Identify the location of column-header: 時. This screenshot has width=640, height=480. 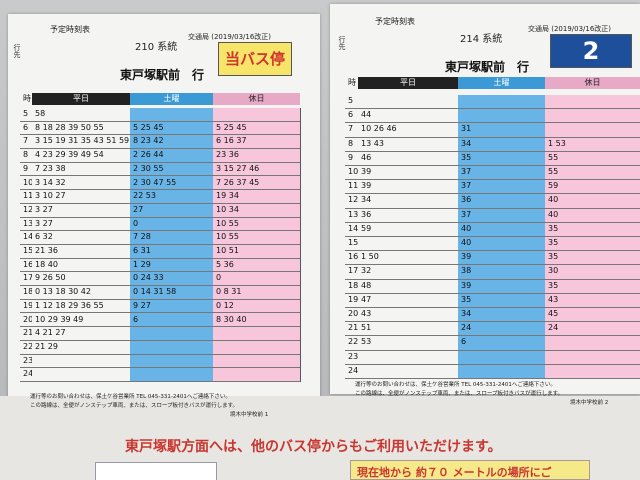
(351, 83).